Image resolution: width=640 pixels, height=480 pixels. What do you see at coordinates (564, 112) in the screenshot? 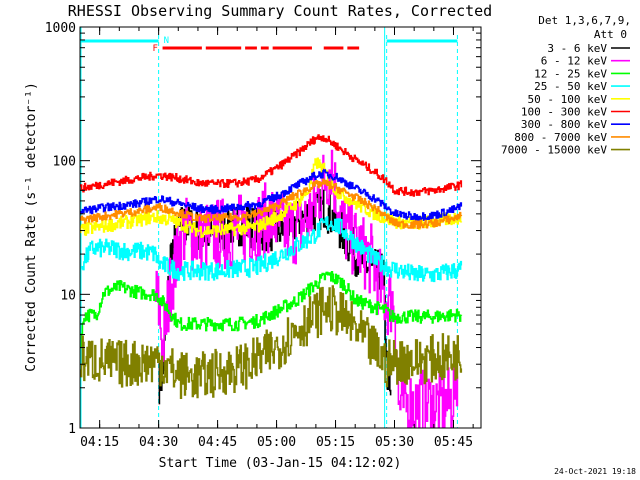
I see `legend-entry-label: 100 - 300 keV` at bounding box center [564, 112].